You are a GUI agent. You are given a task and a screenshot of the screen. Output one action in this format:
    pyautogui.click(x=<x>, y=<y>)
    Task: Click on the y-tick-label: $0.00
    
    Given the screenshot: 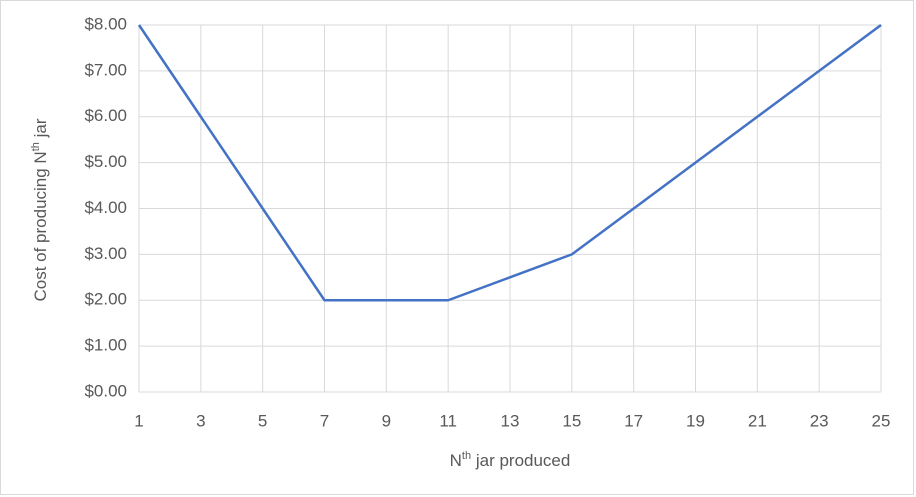 What is the action you would take?
    pyautogui.click(x=105, y=390)
    